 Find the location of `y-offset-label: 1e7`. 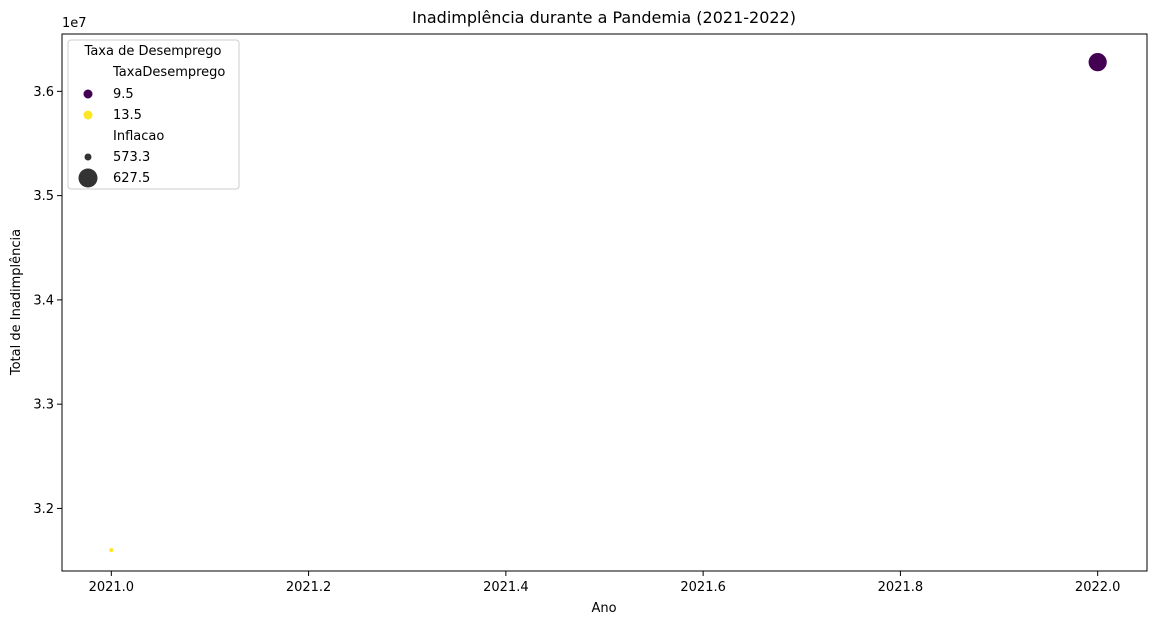

y-offset-label: 1e7 is located at coordinates (74, 23).